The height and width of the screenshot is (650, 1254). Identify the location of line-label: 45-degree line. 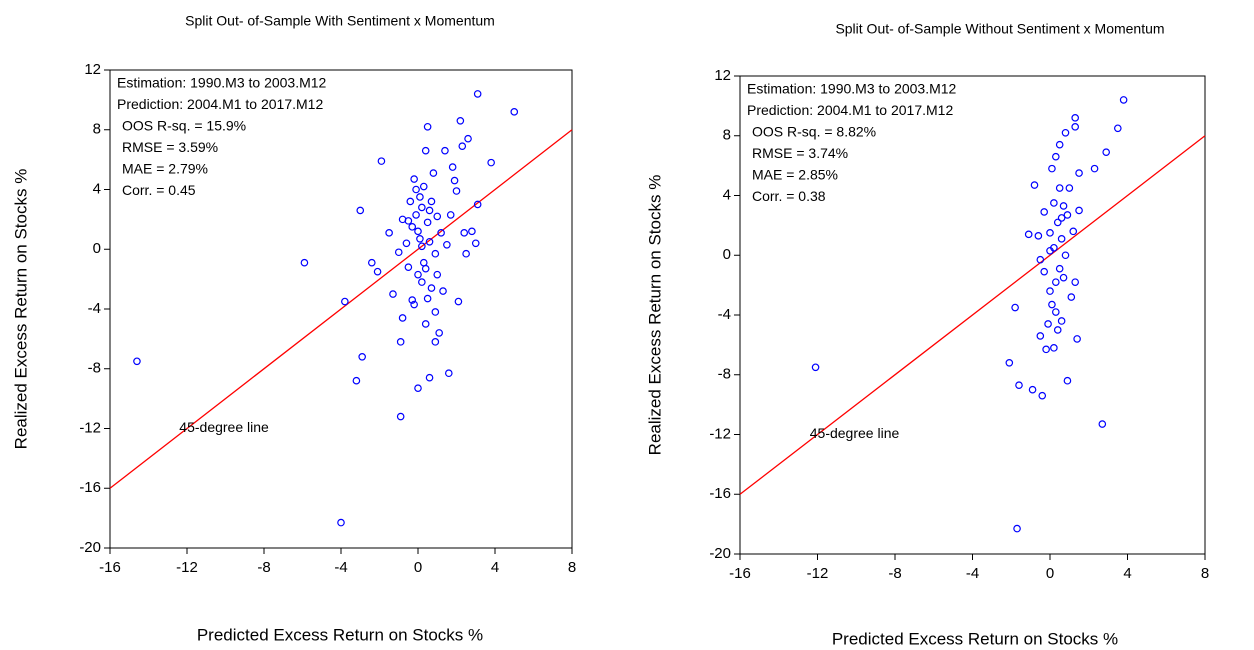
(855, 433).